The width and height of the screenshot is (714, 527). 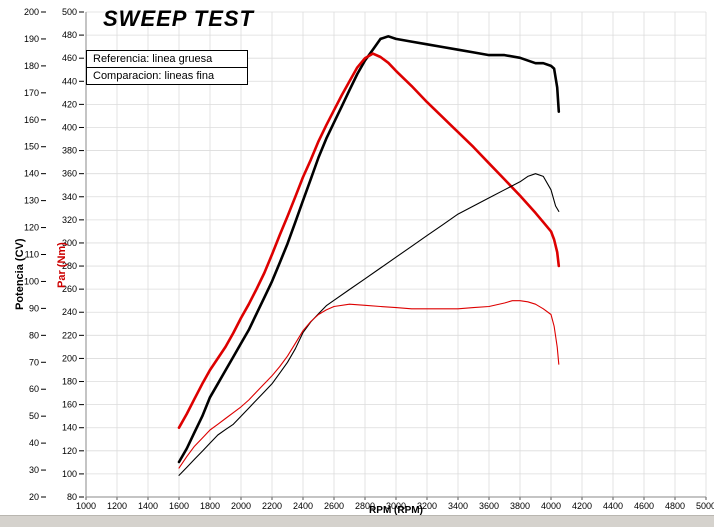 What do you see at coordinates (34, 416) in the screenshot?
I see `svg-text: 50` at bounding box center [34, 416].